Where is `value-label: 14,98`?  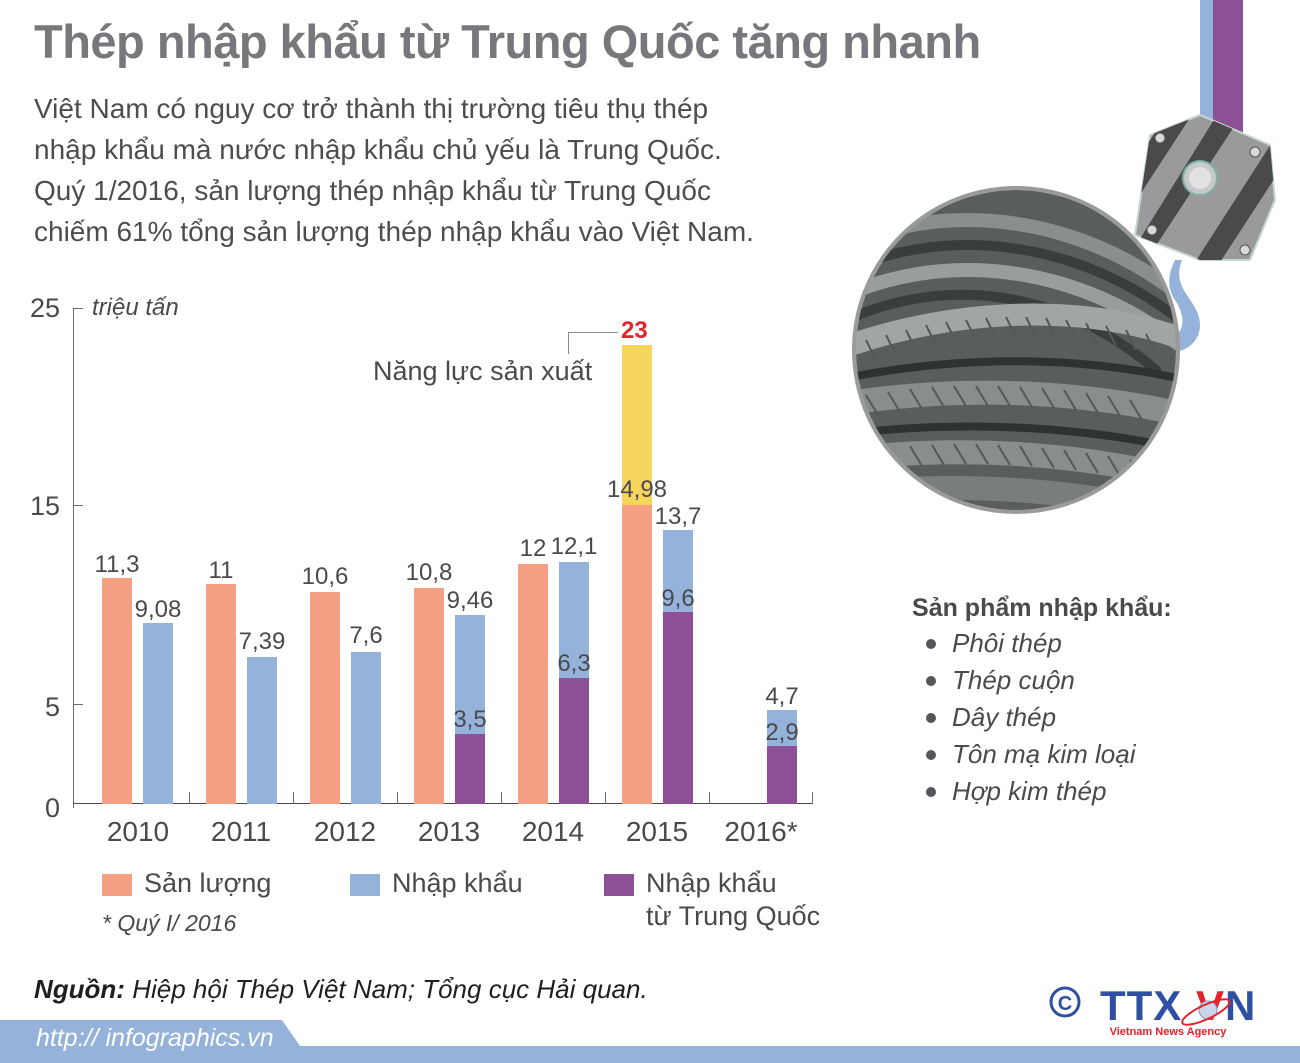
value-label: 14,98 is located at coordinates (637, 489).